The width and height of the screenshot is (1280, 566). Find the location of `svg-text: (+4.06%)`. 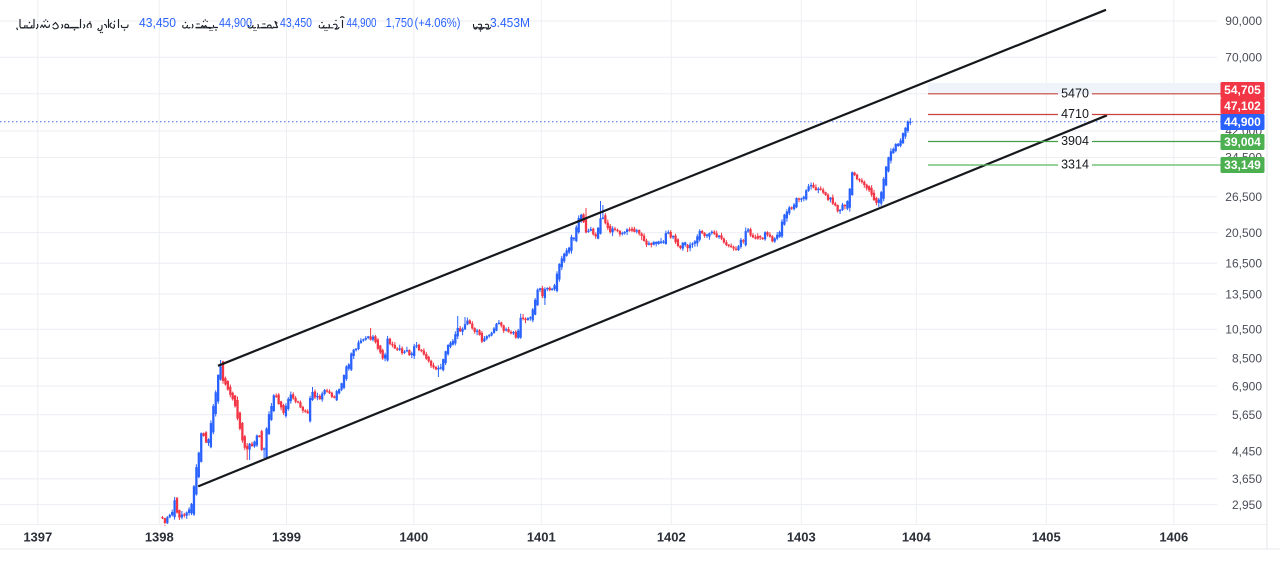

svg-text: (+4.06%) is located at coordinates (438, 22).